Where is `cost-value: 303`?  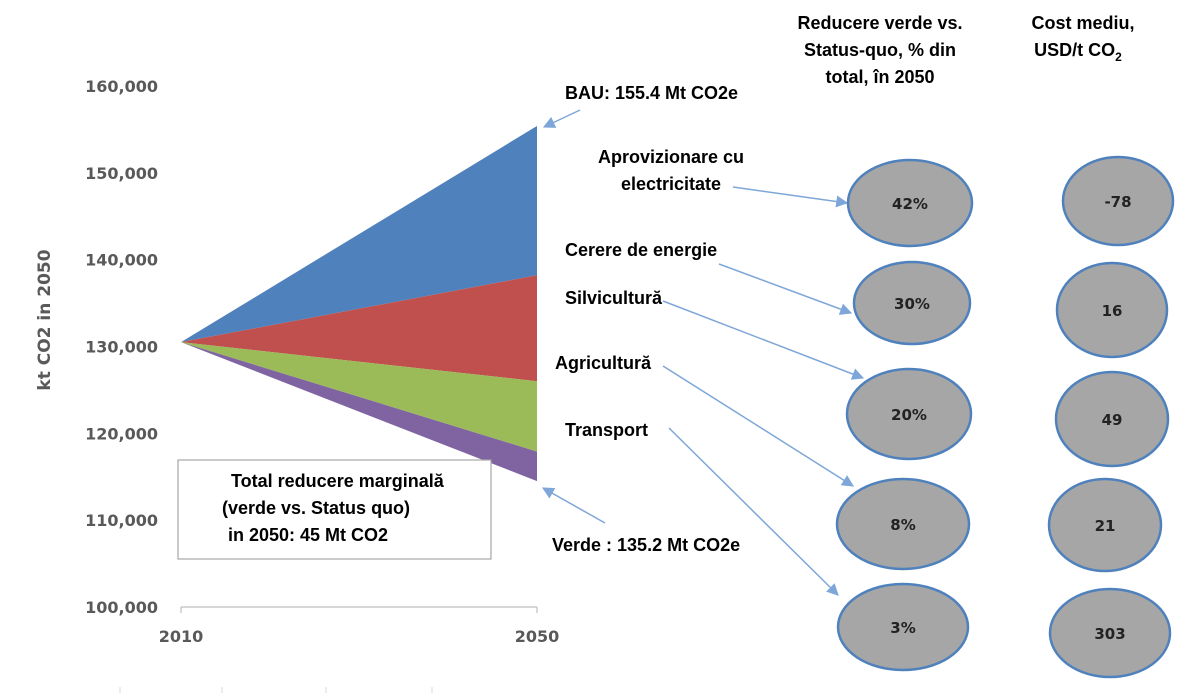
cost-value: 303 is located at coordinates (1109, 634).